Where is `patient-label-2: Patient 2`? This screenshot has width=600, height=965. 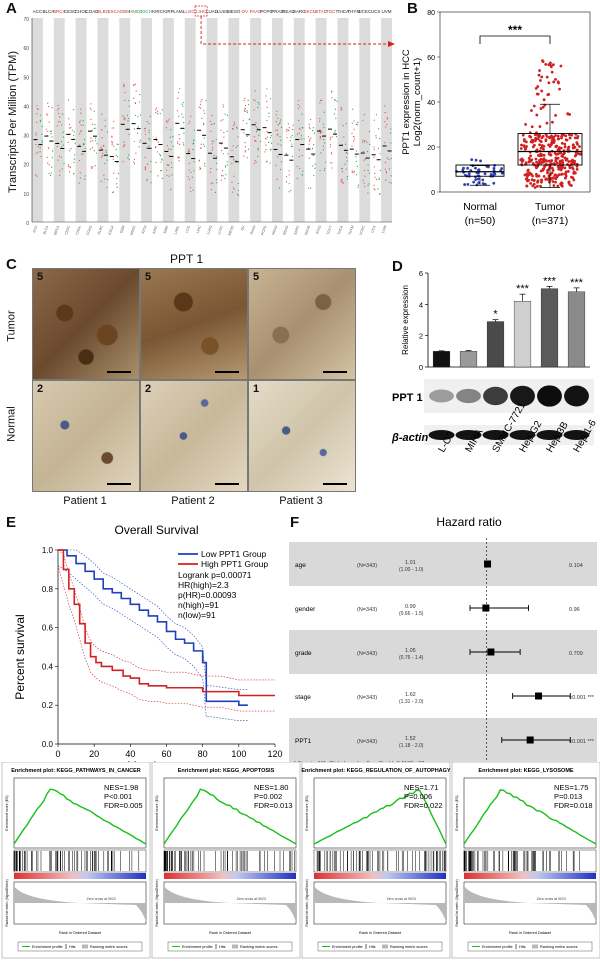
patient-label-2: Patient 2 is located at coordinates (193, 501).